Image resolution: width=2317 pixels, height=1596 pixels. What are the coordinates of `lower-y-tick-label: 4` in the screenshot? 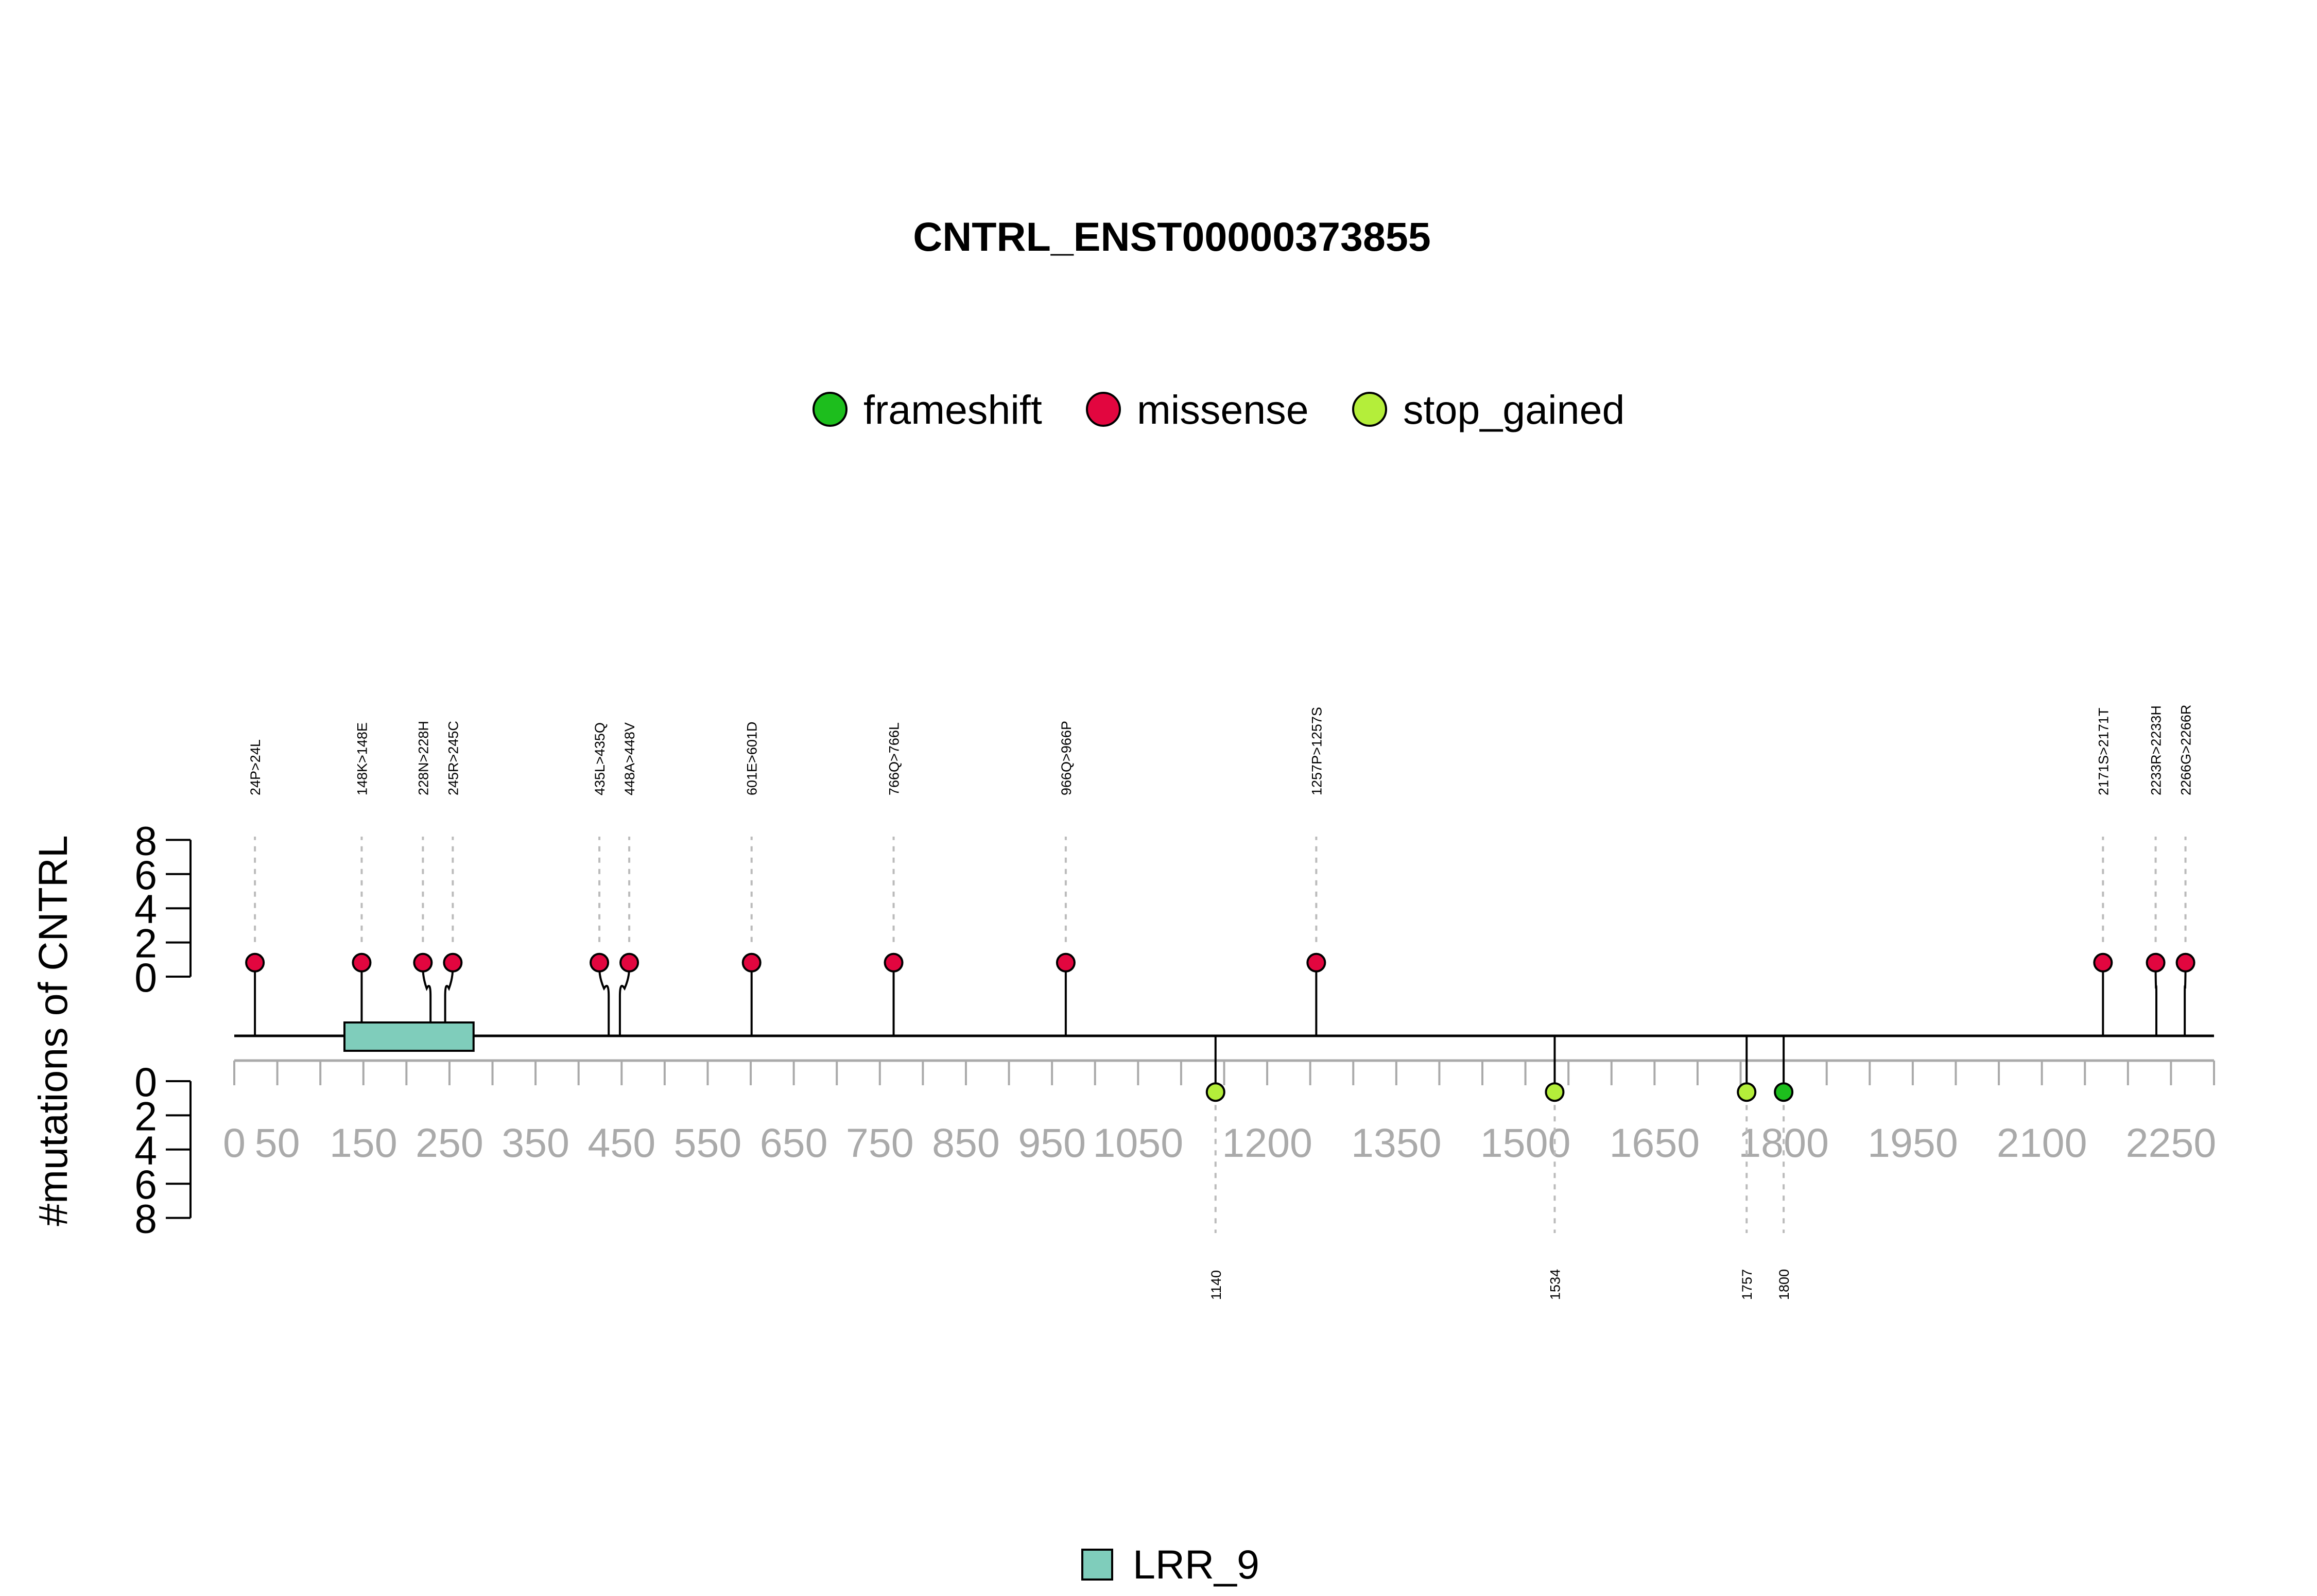 It's located at (145, 1150).